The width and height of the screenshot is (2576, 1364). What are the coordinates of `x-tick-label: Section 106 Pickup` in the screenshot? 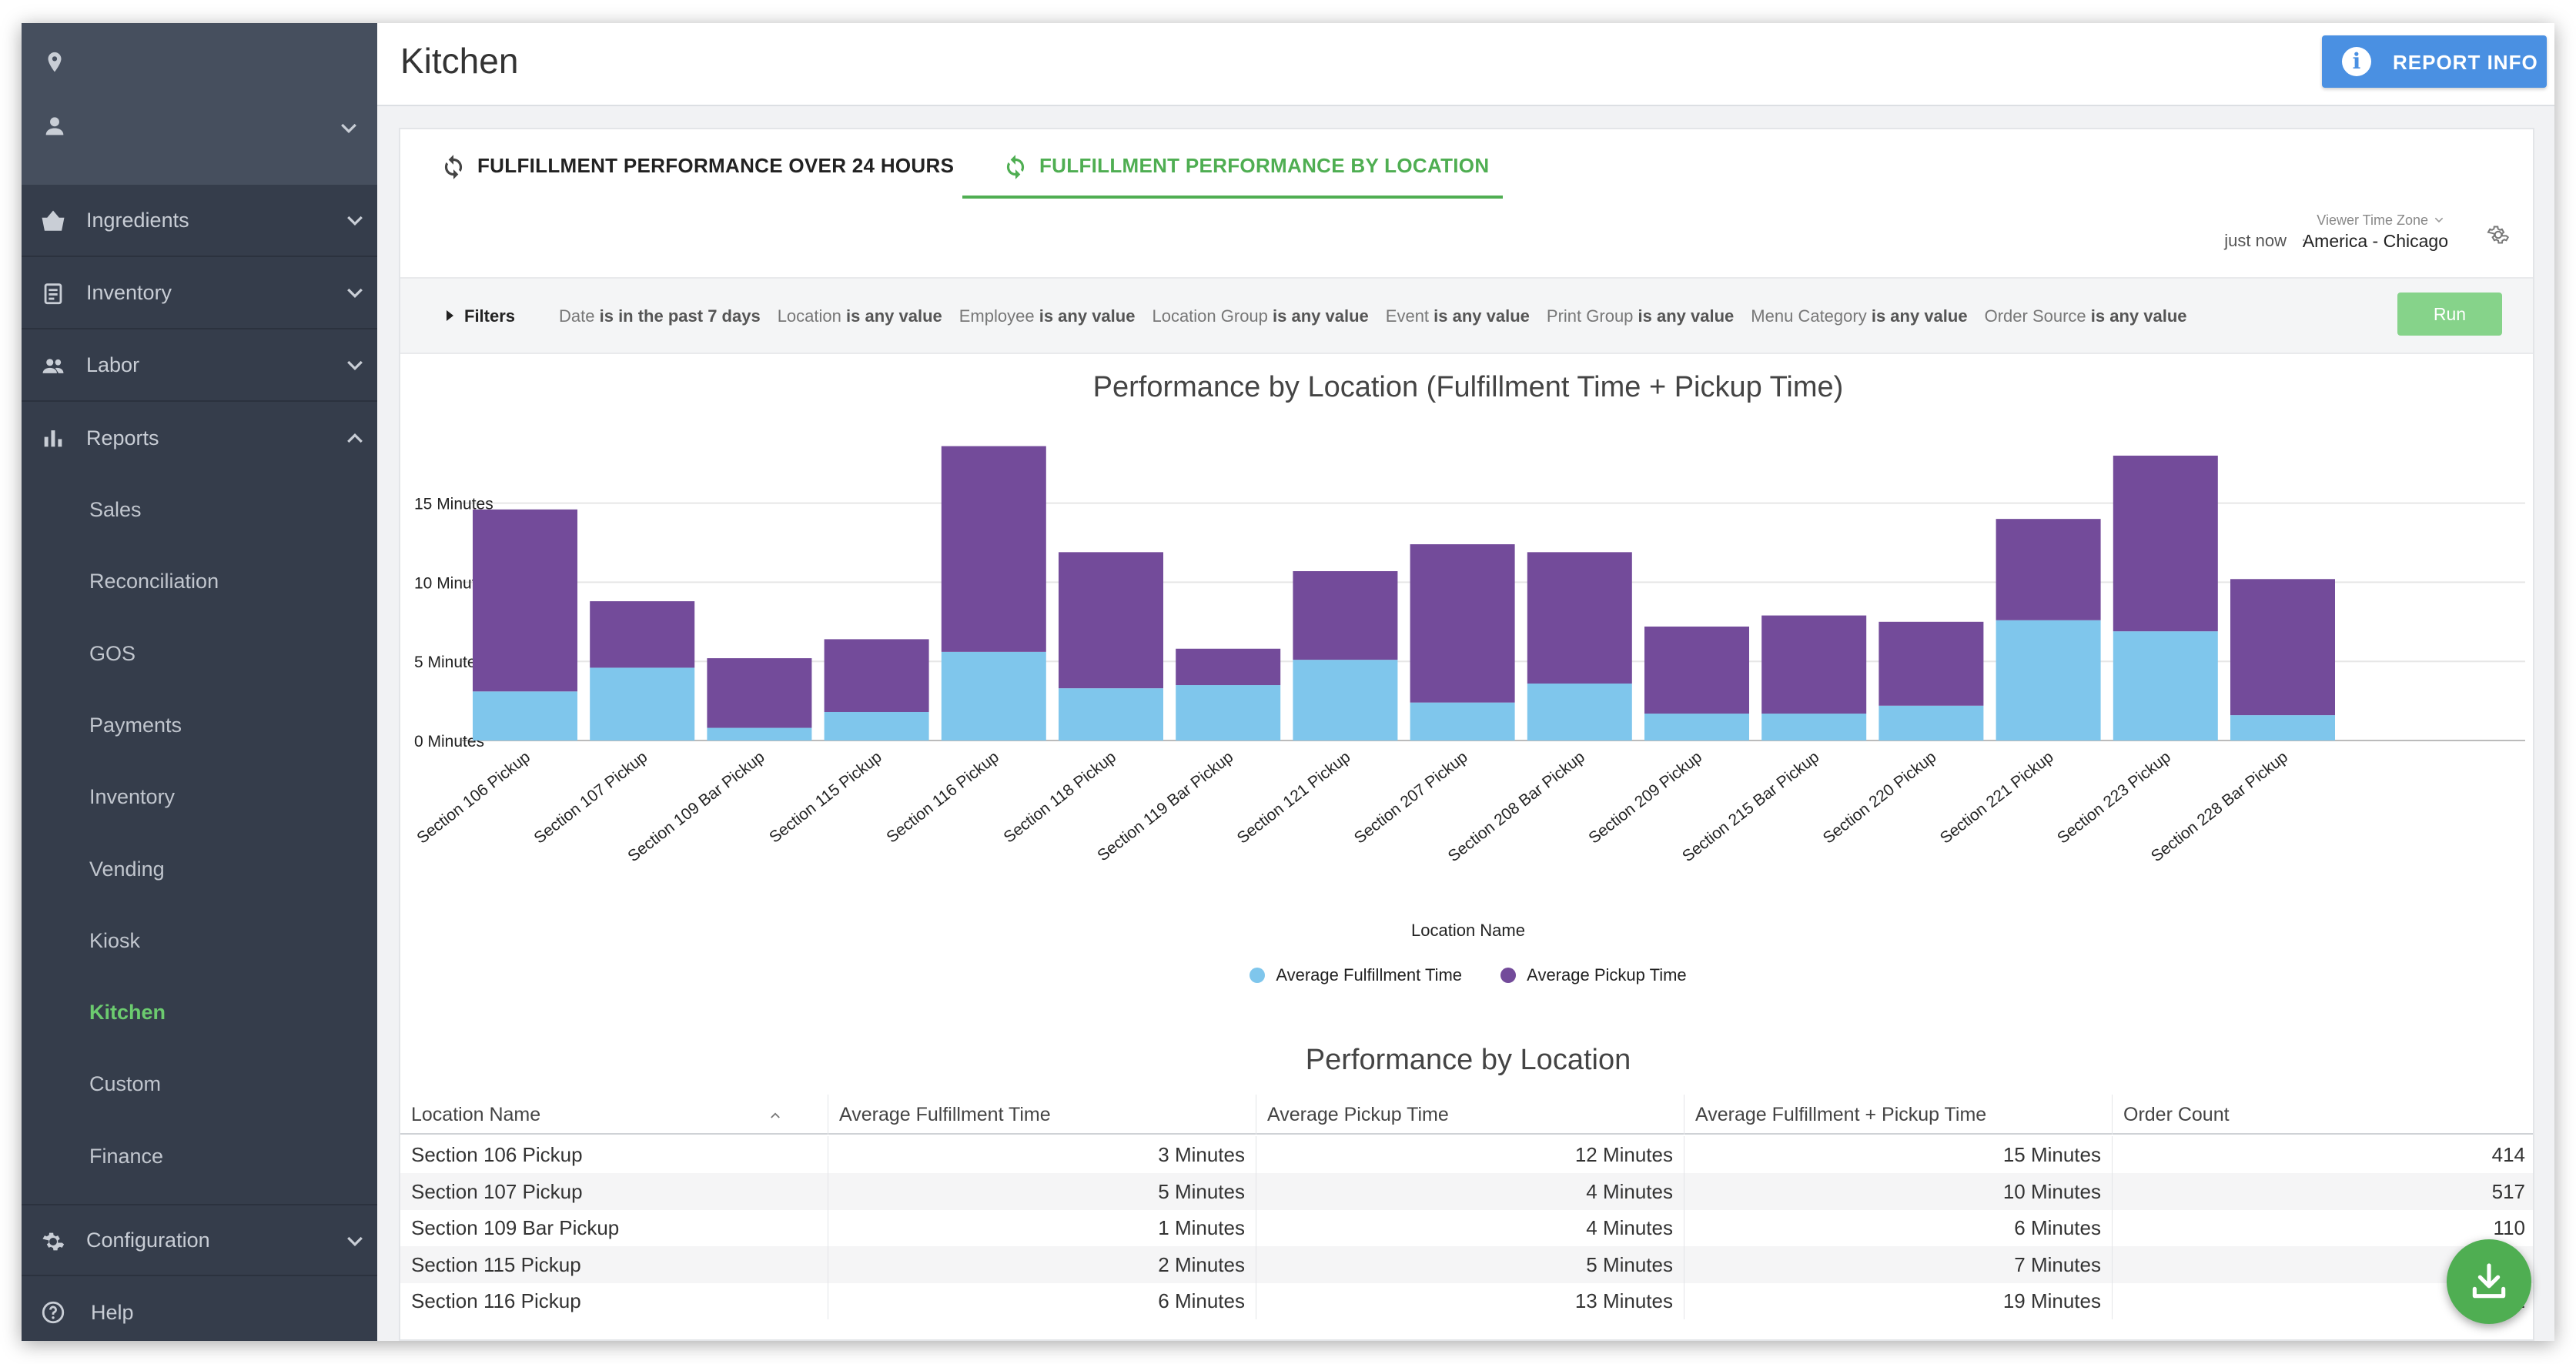 It's located at (474, 797).